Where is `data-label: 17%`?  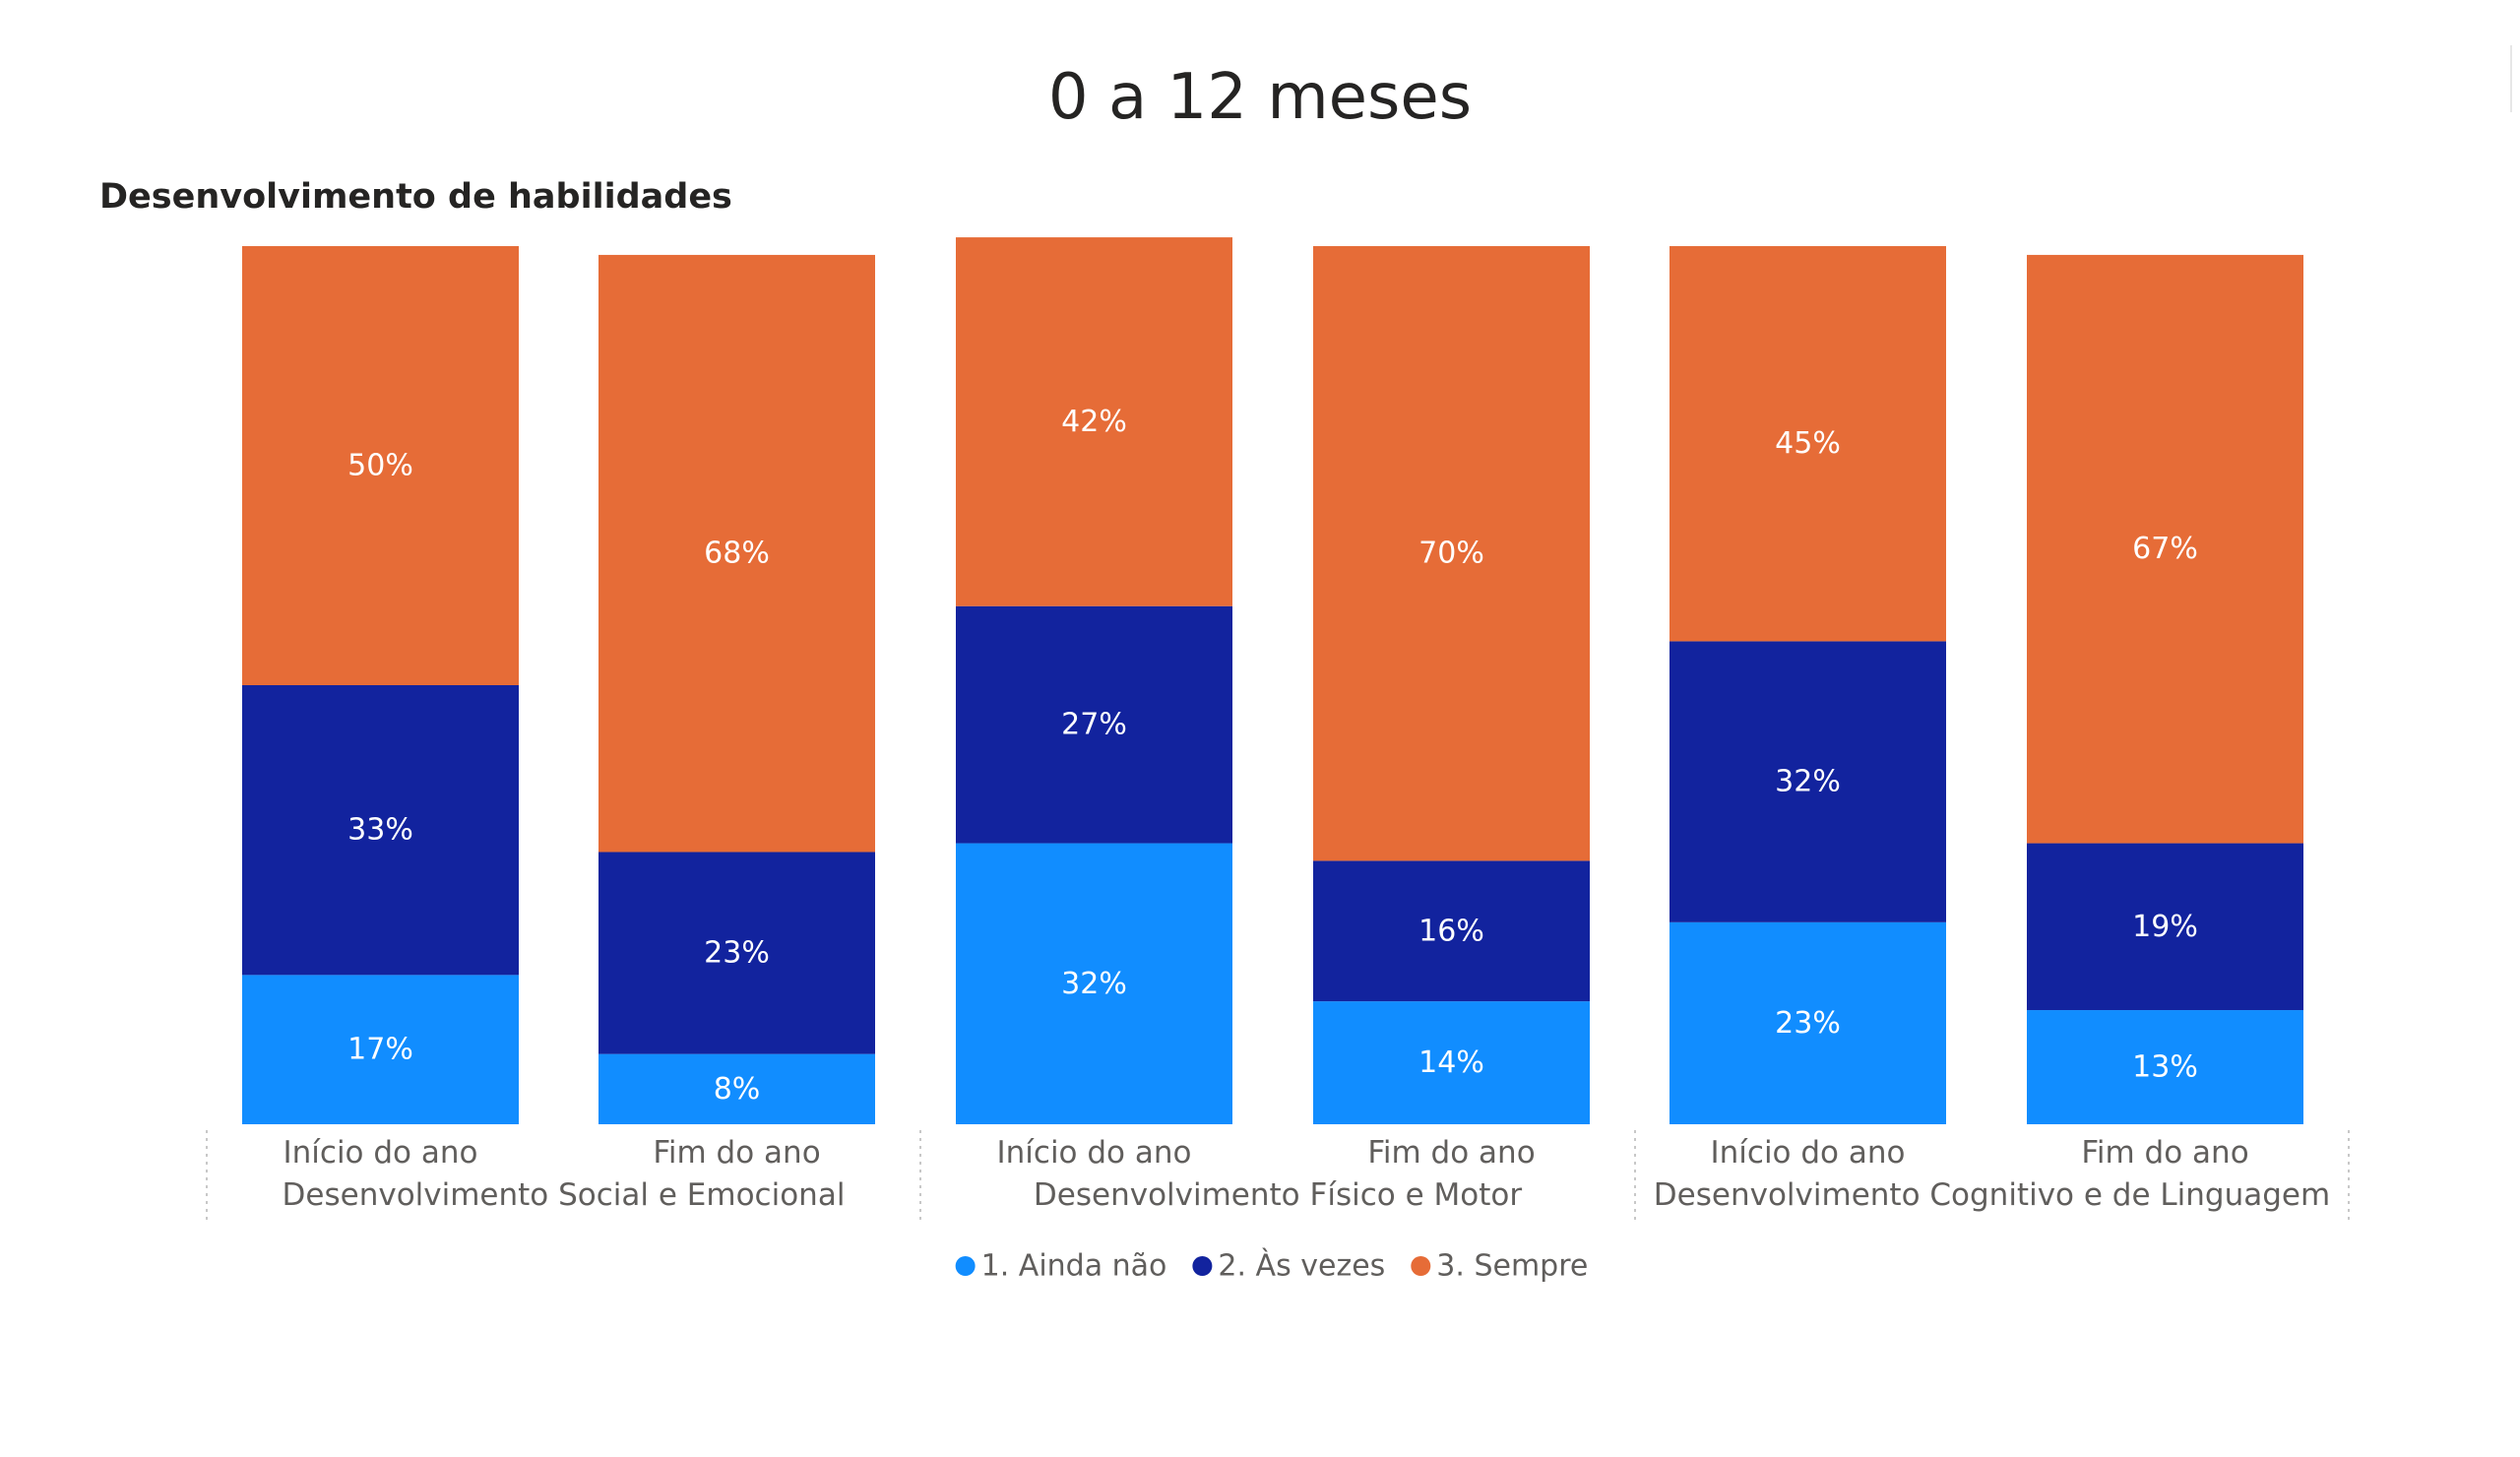 data-label: 17% is located at coordinates (380, 1050).